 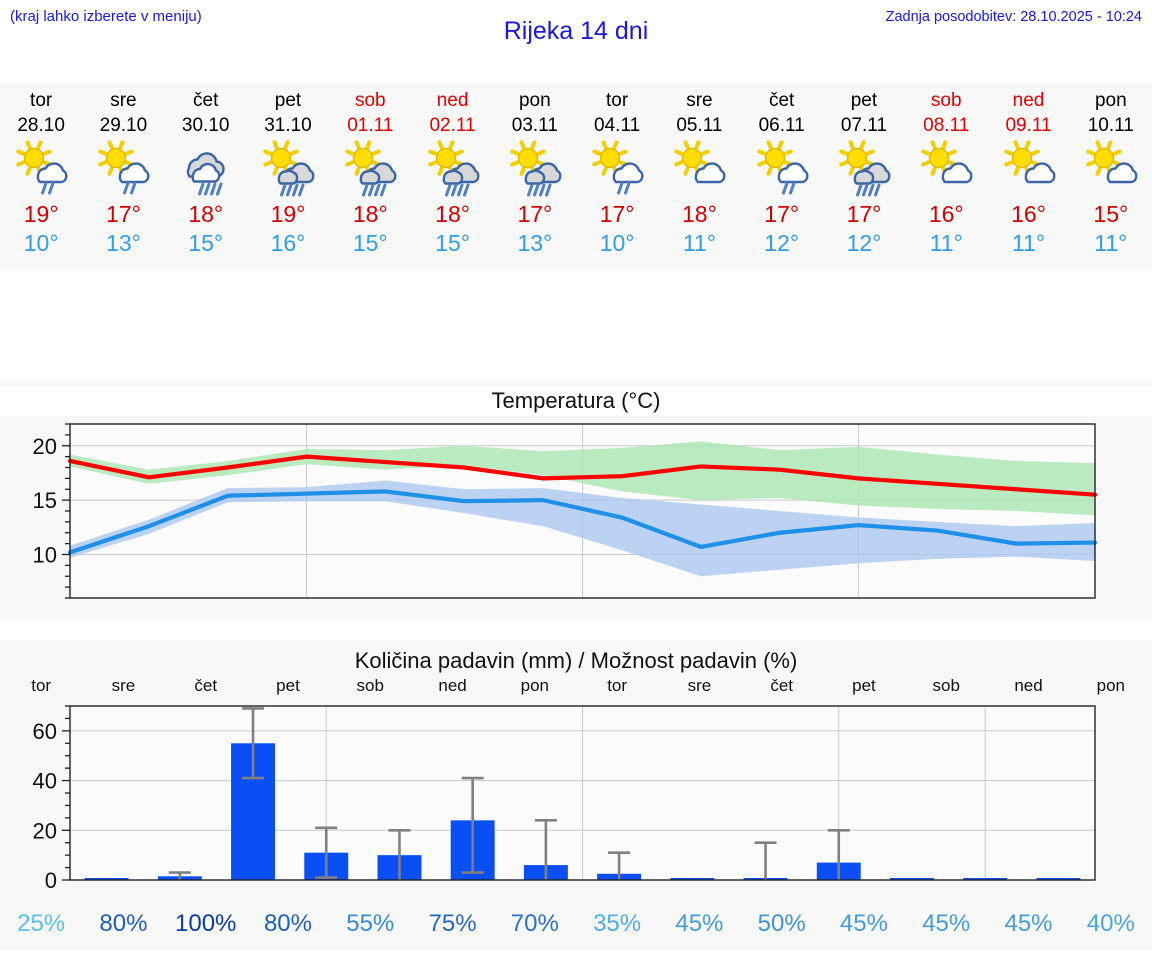 I want to click on temperature-y-tick-label: 10, so click(x=45, y=555).